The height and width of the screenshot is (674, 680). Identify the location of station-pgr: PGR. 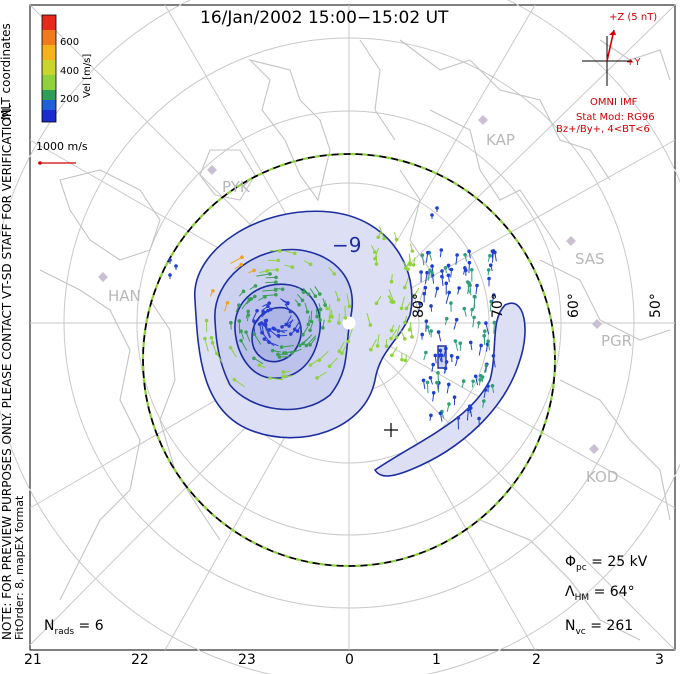
(617, 341).